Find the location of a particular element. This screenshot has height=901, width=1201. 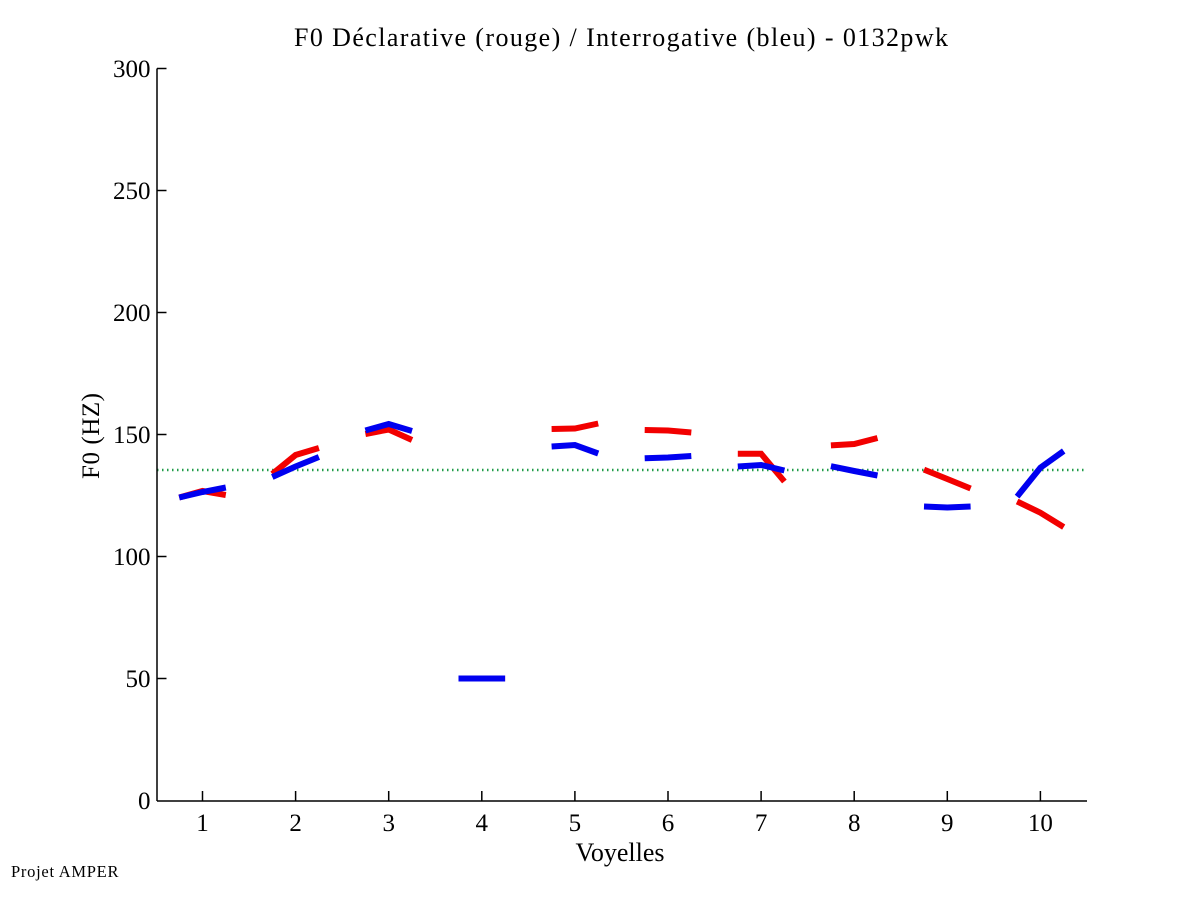

svg-text: 4 is located at coordinates (482, 823).